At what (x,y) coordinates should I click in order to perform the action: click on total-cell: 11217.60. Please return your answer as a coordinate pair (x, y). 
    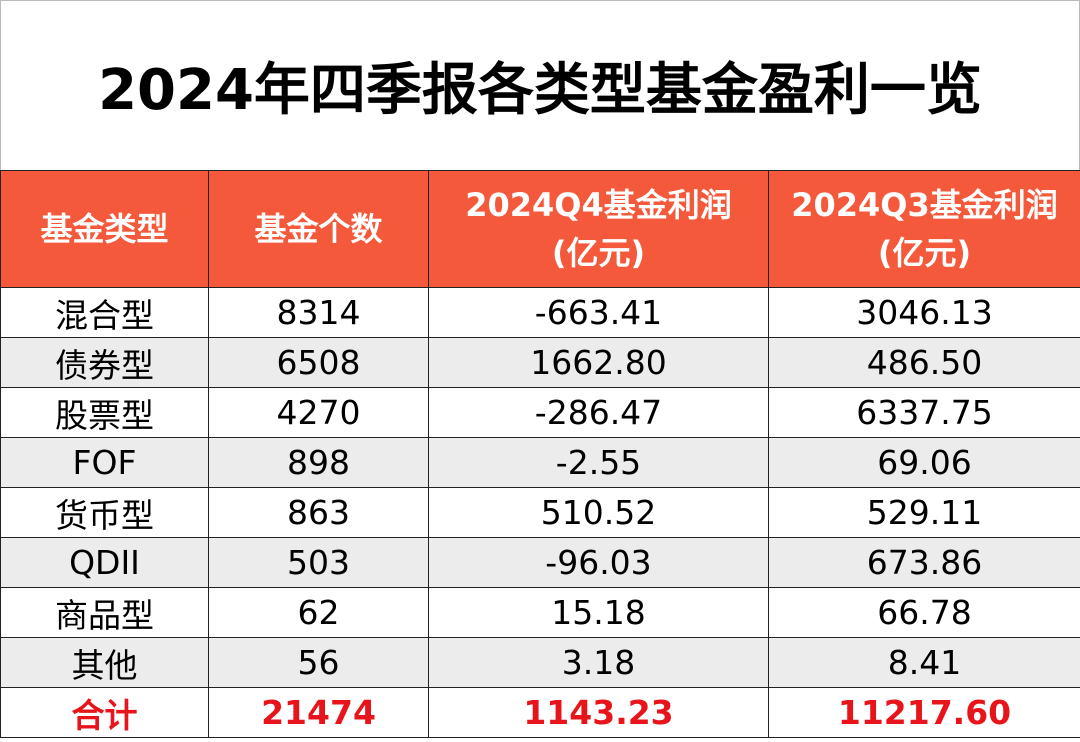
    Looking at the image, I should click on (924, 712).